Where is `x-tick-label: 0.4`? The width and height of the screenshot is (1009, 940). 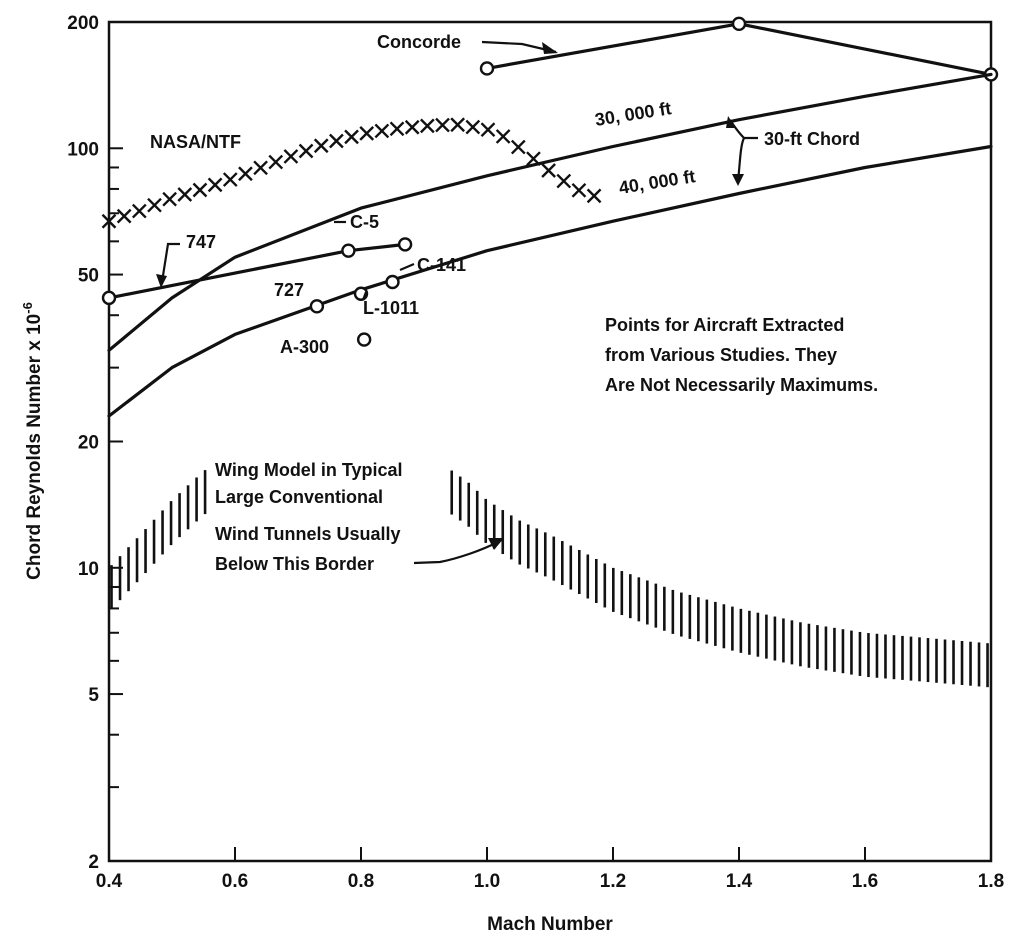
x-tick-label: 0.4 is located at coordinates (109, 881).